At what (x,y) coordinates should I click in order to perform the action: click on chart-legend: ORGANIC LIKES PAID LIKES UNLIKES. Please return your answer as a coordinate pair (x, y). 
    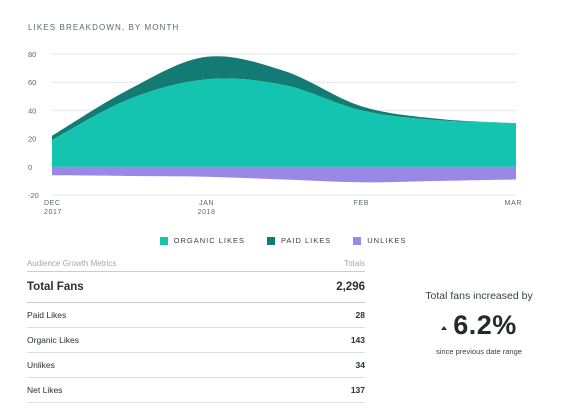
    Looking at the image, I should click on (283, 240).